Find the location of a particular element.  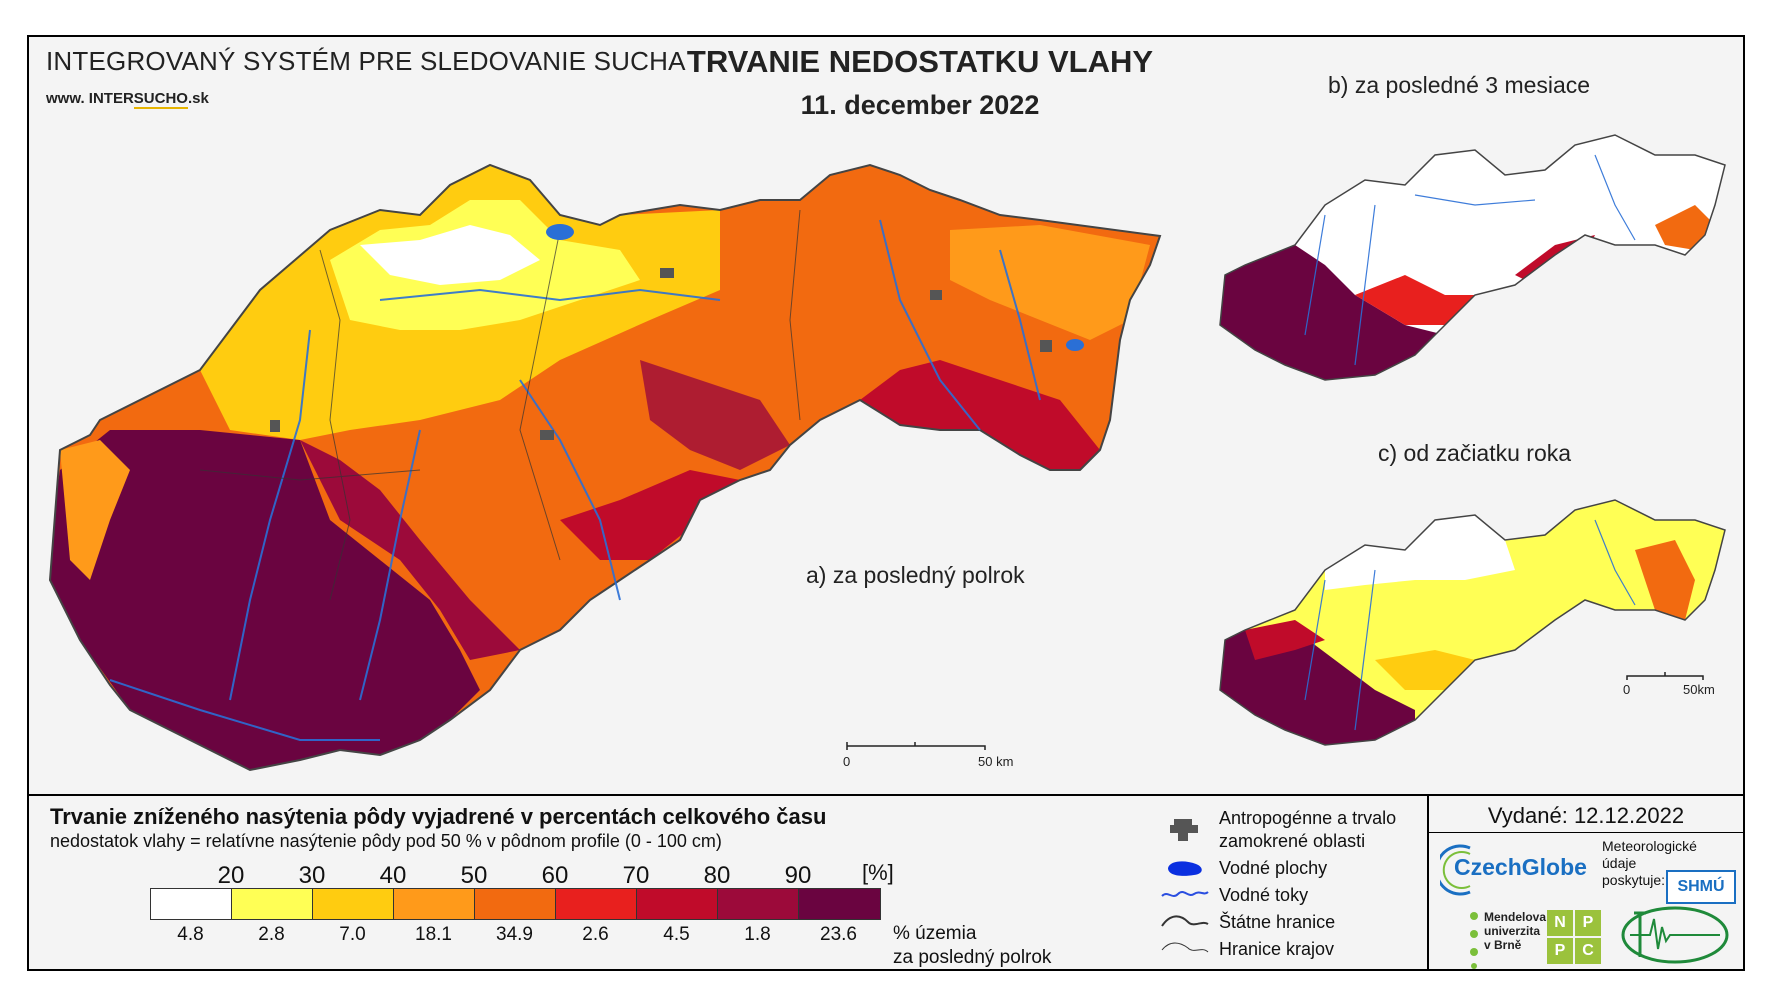

mendel-dots-icon is located at coordinates (1474, 940).